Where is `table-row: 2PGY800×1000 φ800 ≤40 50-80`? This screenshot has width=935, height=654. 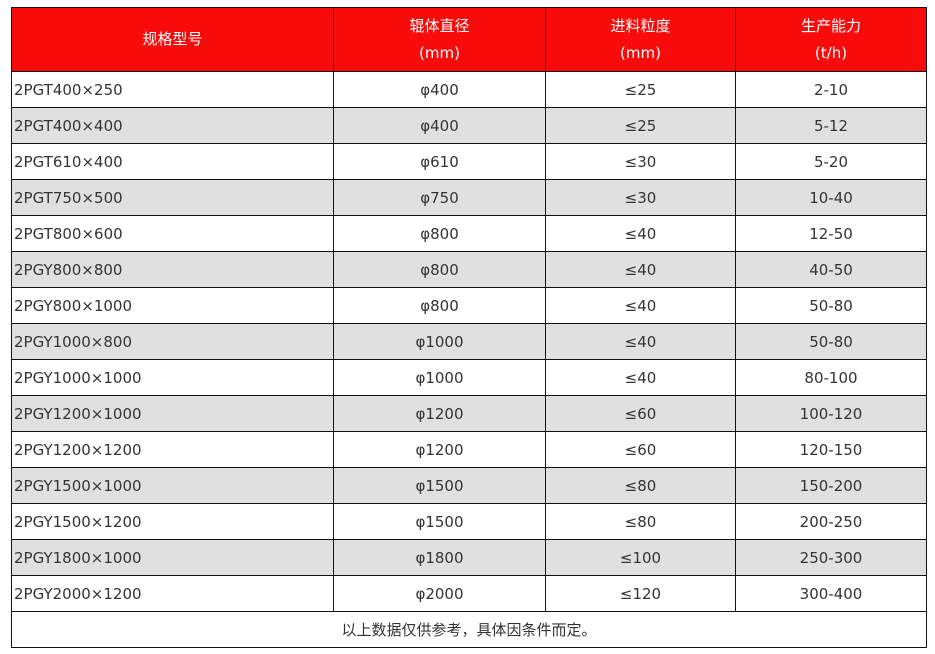
table-row: 2PGY800×1000 φ800 ≤40 50-80 is located at coordinates (469, 305).